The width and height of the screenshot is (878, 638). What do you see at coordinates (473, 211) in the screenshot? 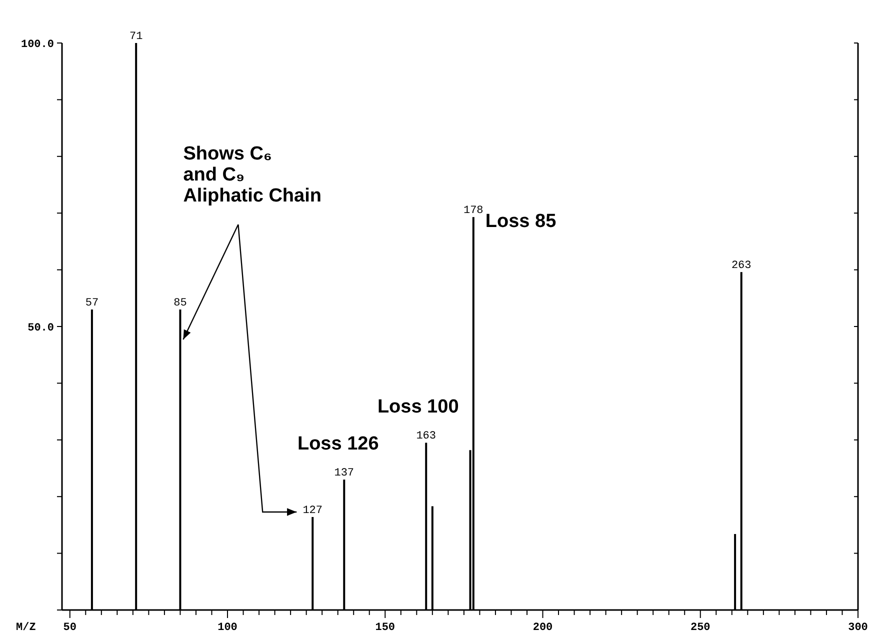
I see `annotation: 178` at bounding box center [473, 211].